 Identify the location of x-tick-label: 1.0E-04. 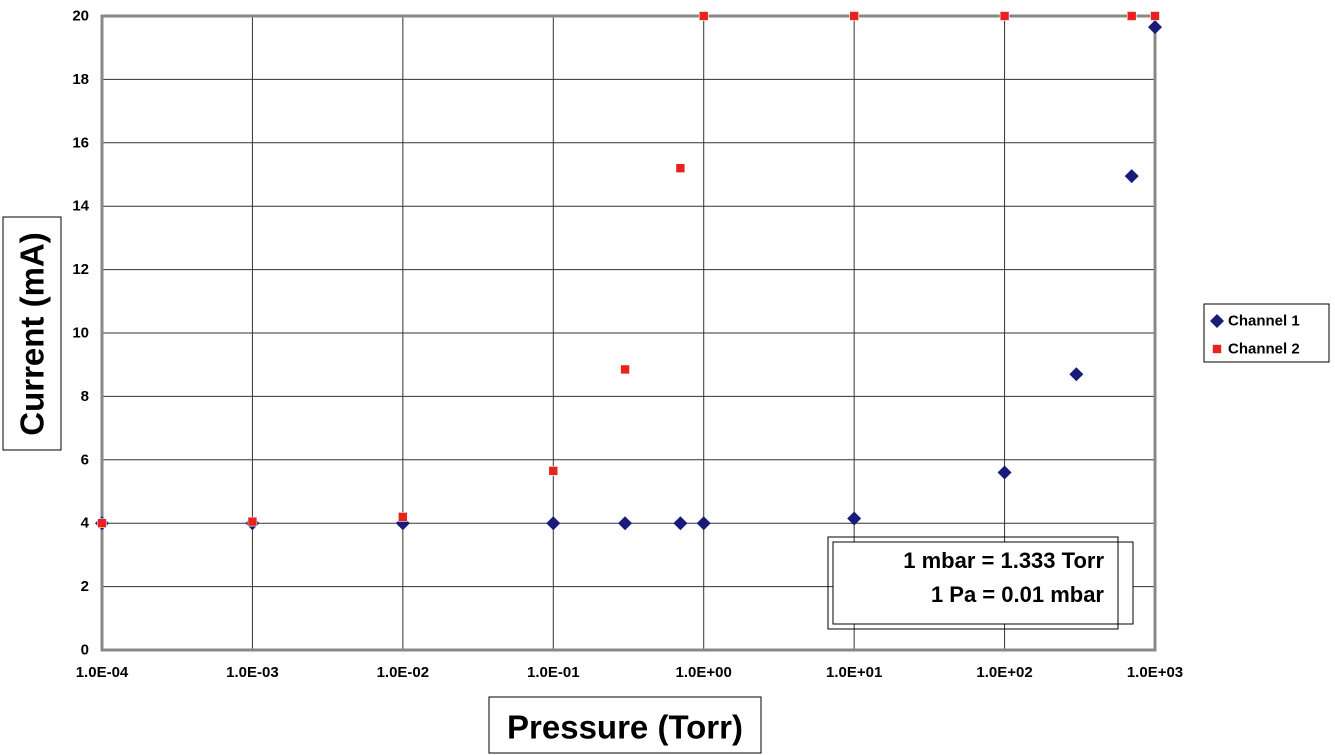
(102, 672).